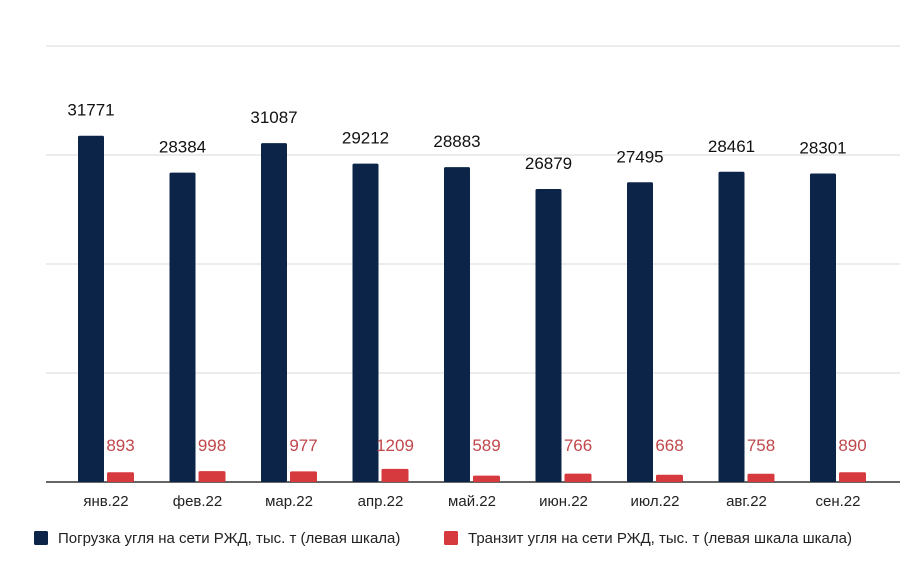 The width and height of the screenshot is (917, 563). What do you see at coordinates (822, 148) in the screenshot?
I see `data-label-coal-loading: 28301` at bounding box center [822, 148].